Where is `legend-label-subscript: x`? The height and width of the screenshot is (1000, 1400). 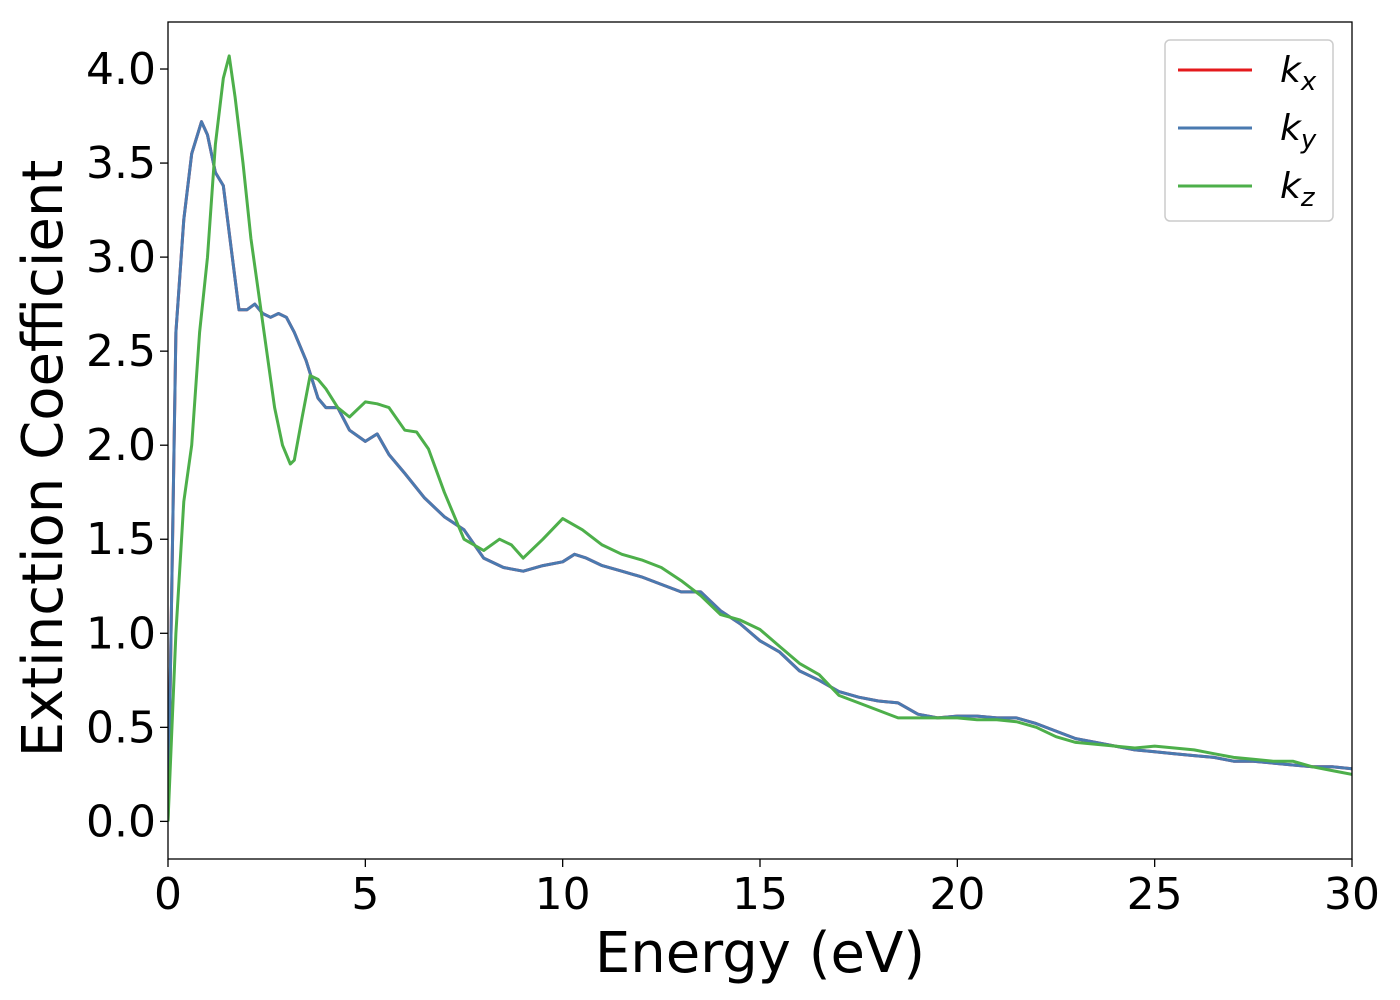 legend-label-subscript: x is located at coordinates (1308, 82).